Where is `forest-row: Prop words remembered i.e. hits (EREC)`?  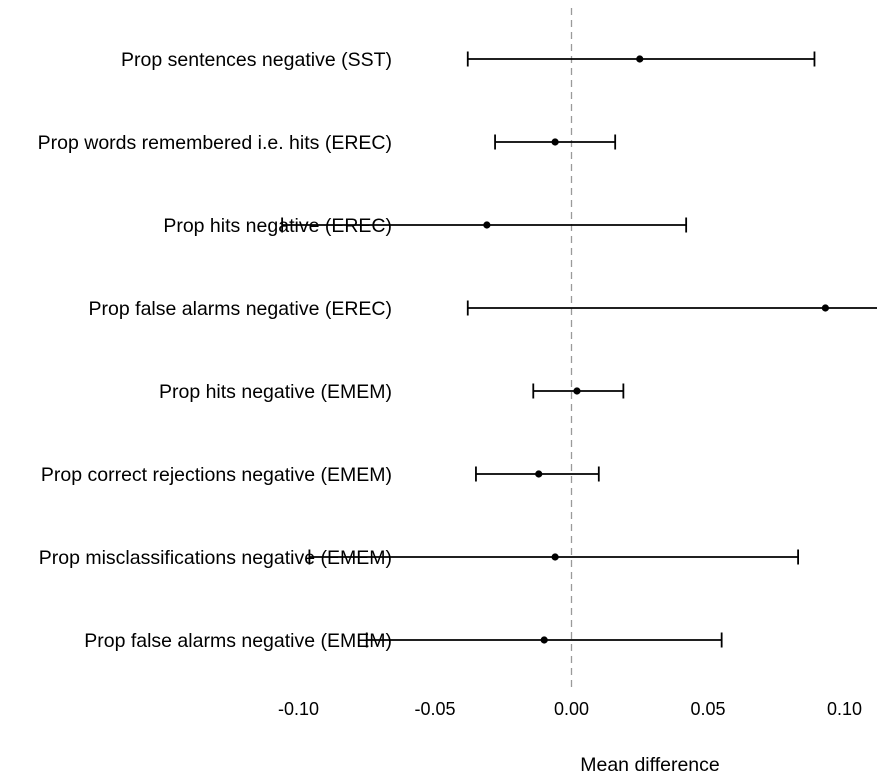
forest-row: Prop words remembered i.e. hits (EREC) is located at coordinates (327, 143).